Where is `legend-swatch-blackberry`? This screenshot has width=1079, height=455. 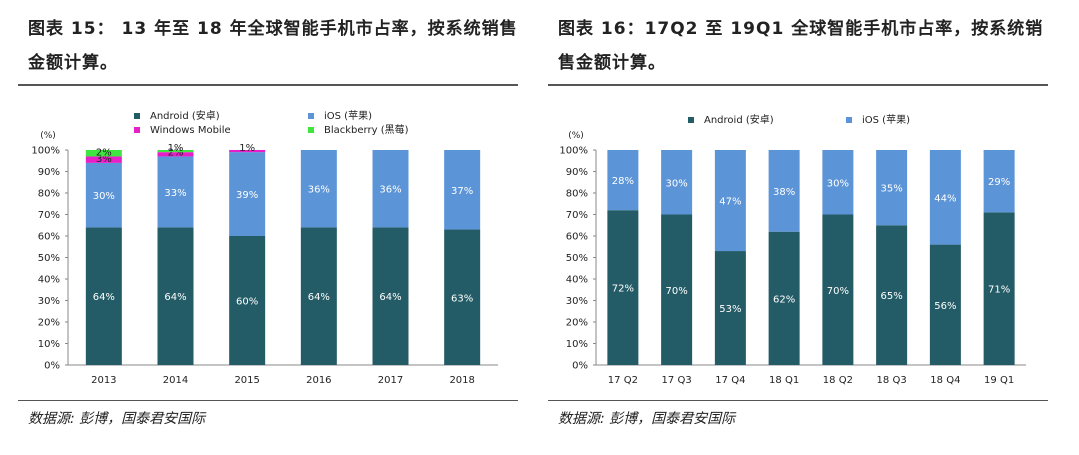
legend-swatch-blackberry is located at coordinates (311, 130).